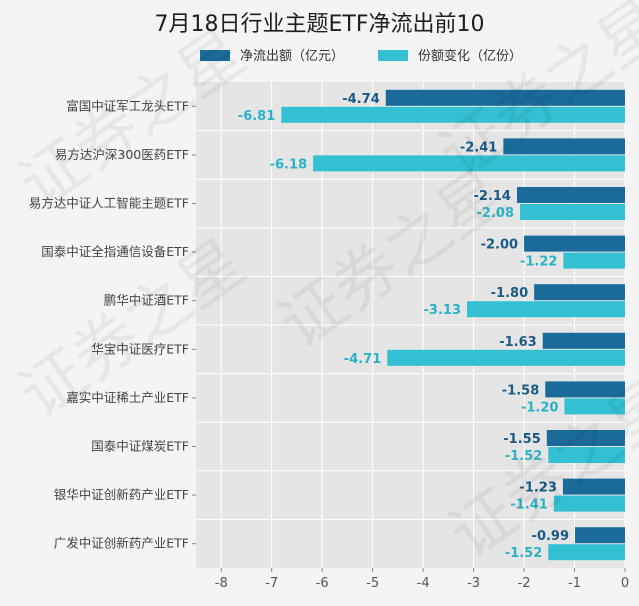 The width and height of the screenshot is (639, 606). Describe the element at coordinates (574, 583) in the screenshot. I see `x-tick-label: -1` at that location.